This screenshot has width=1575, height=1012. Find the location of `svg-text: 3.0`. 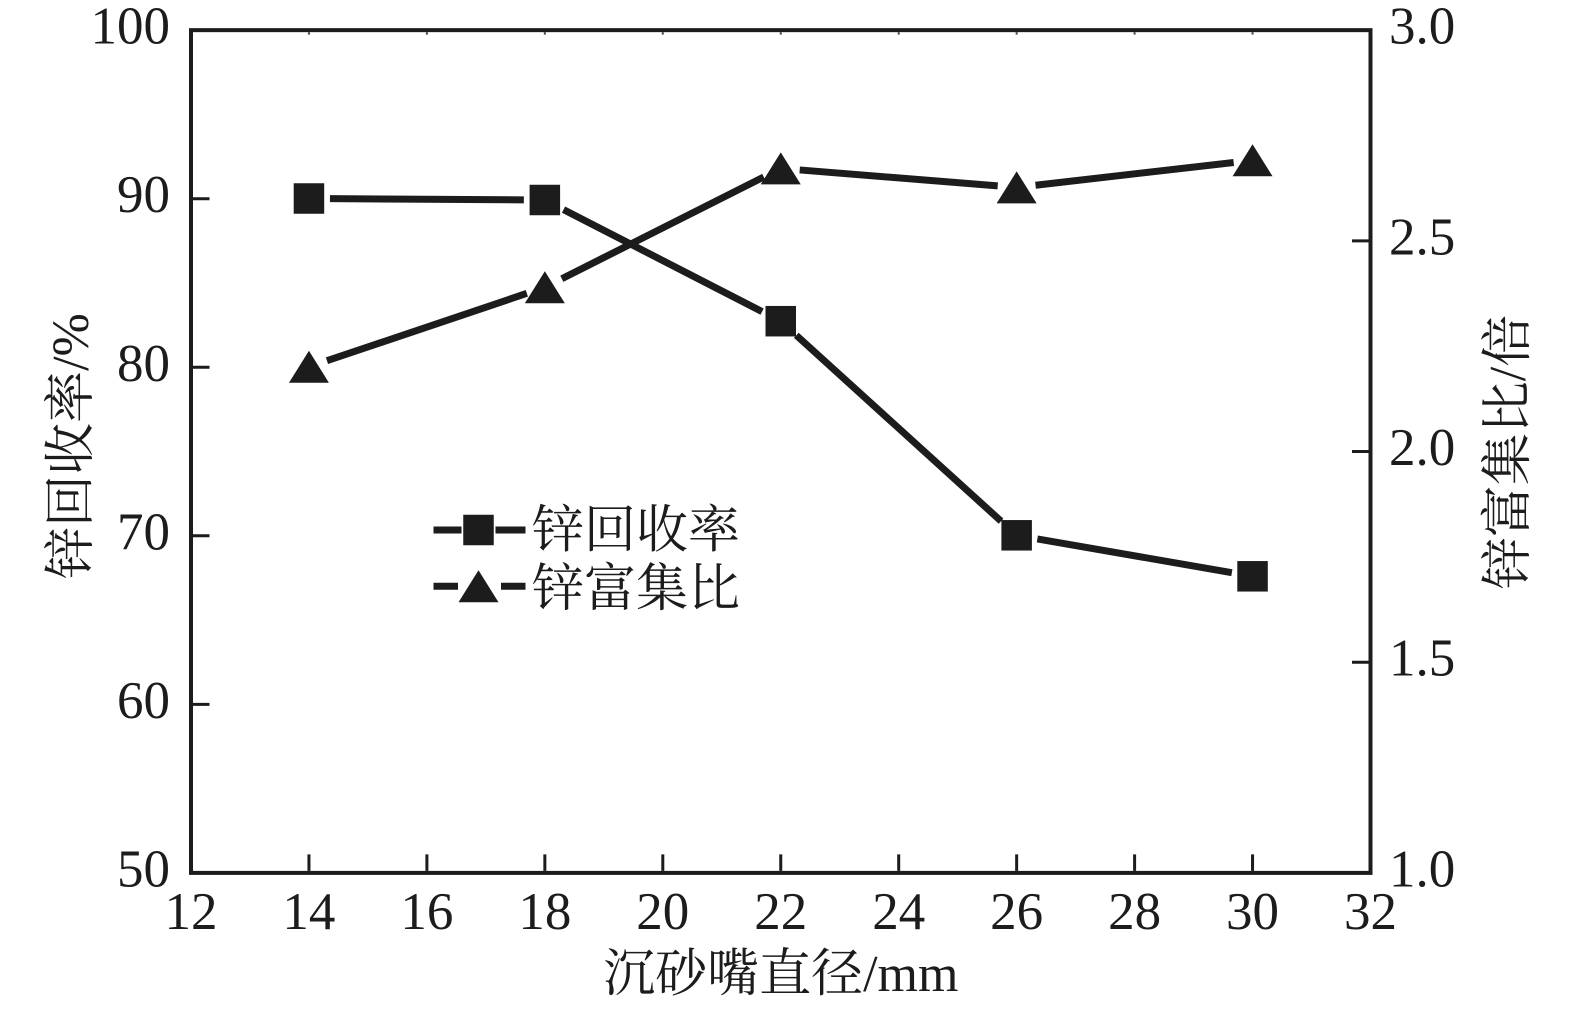

svg-text: 3.0 is located at coordinates (1422, 28).